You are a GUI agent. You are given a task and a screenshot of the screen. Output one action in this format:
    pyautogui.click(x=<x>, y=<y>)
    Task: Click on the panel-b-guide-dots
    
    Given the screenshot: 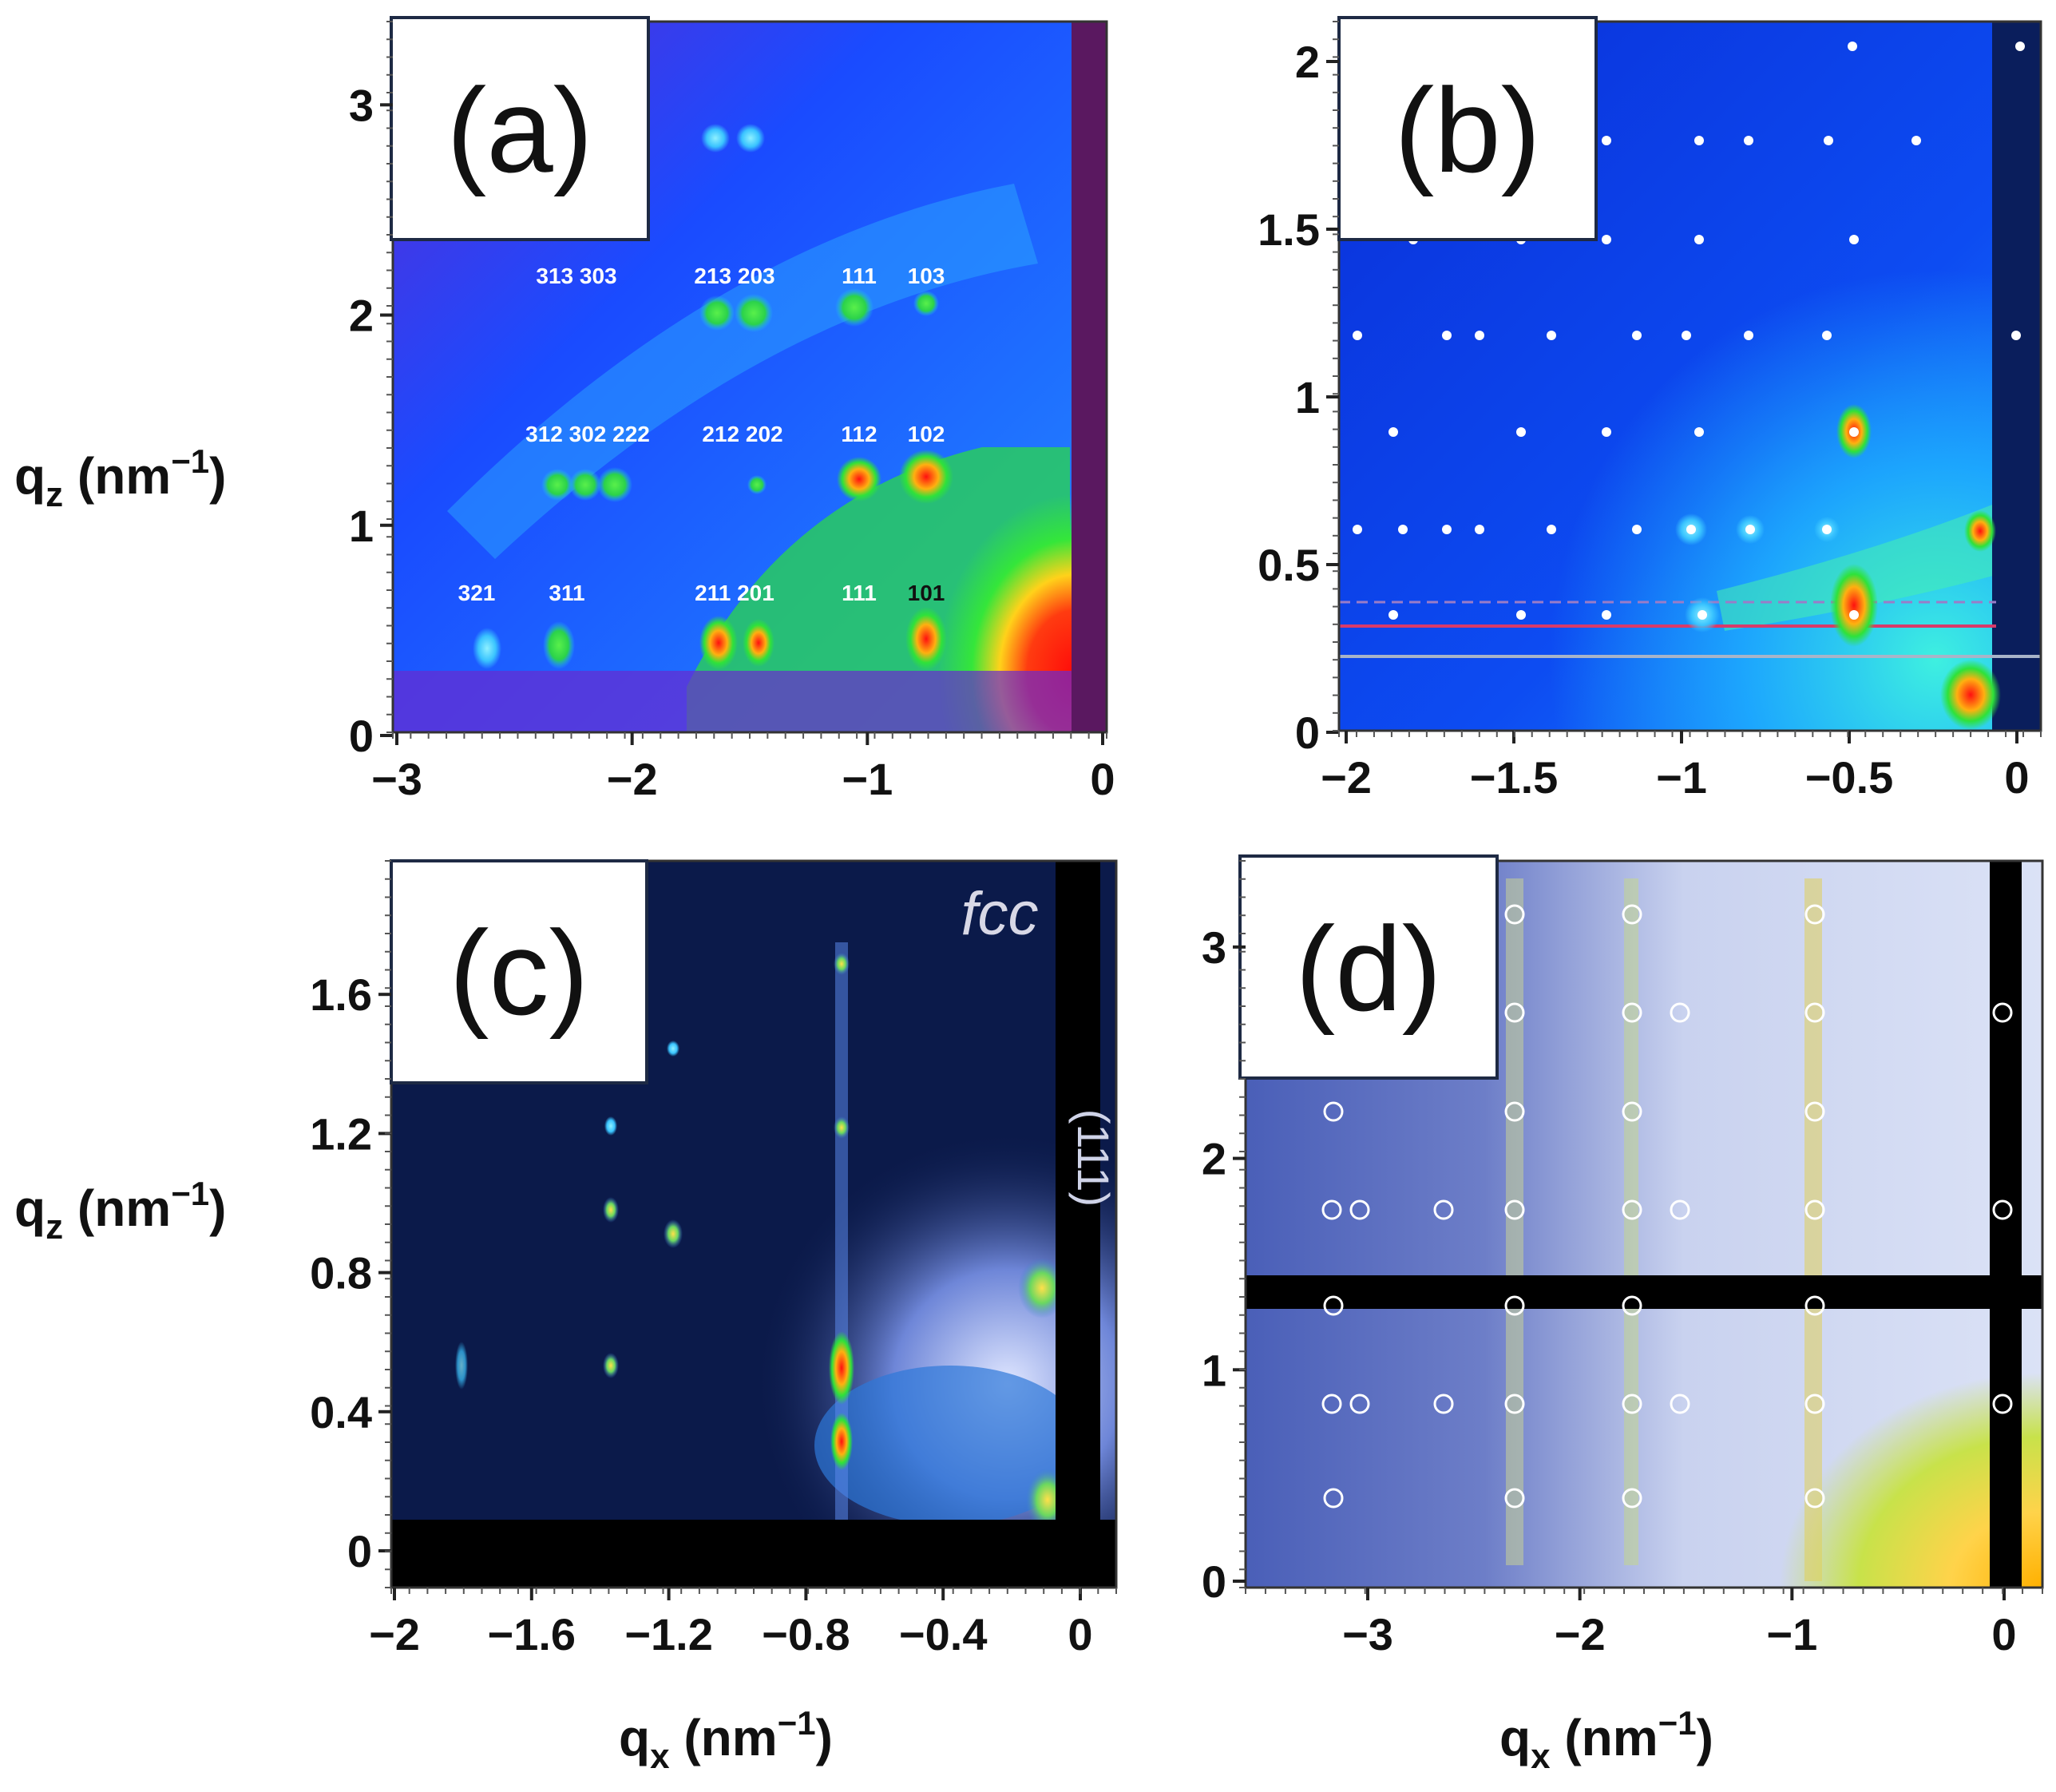 What is the action you would take?
    pyautogui.click(x=1689, y=331)
    